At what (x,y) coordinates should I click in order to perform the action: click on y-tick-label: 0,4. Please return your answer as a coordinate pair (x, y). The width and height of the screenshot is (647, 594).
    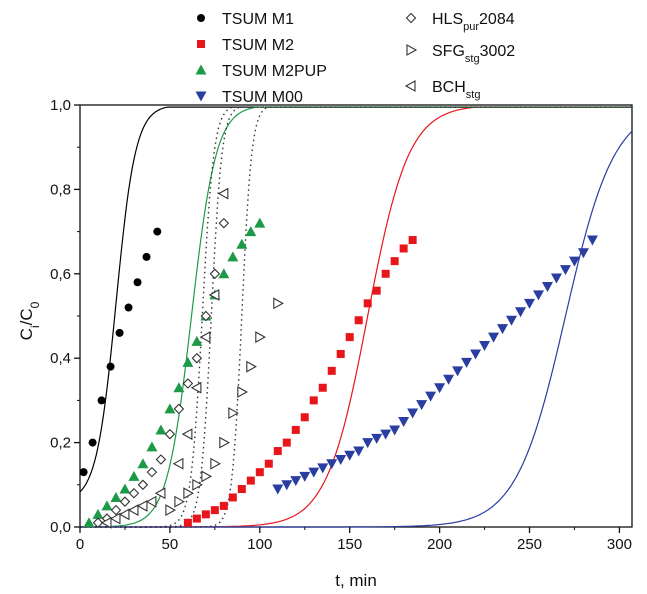
    Looking at the image, I should click on (60, 358).